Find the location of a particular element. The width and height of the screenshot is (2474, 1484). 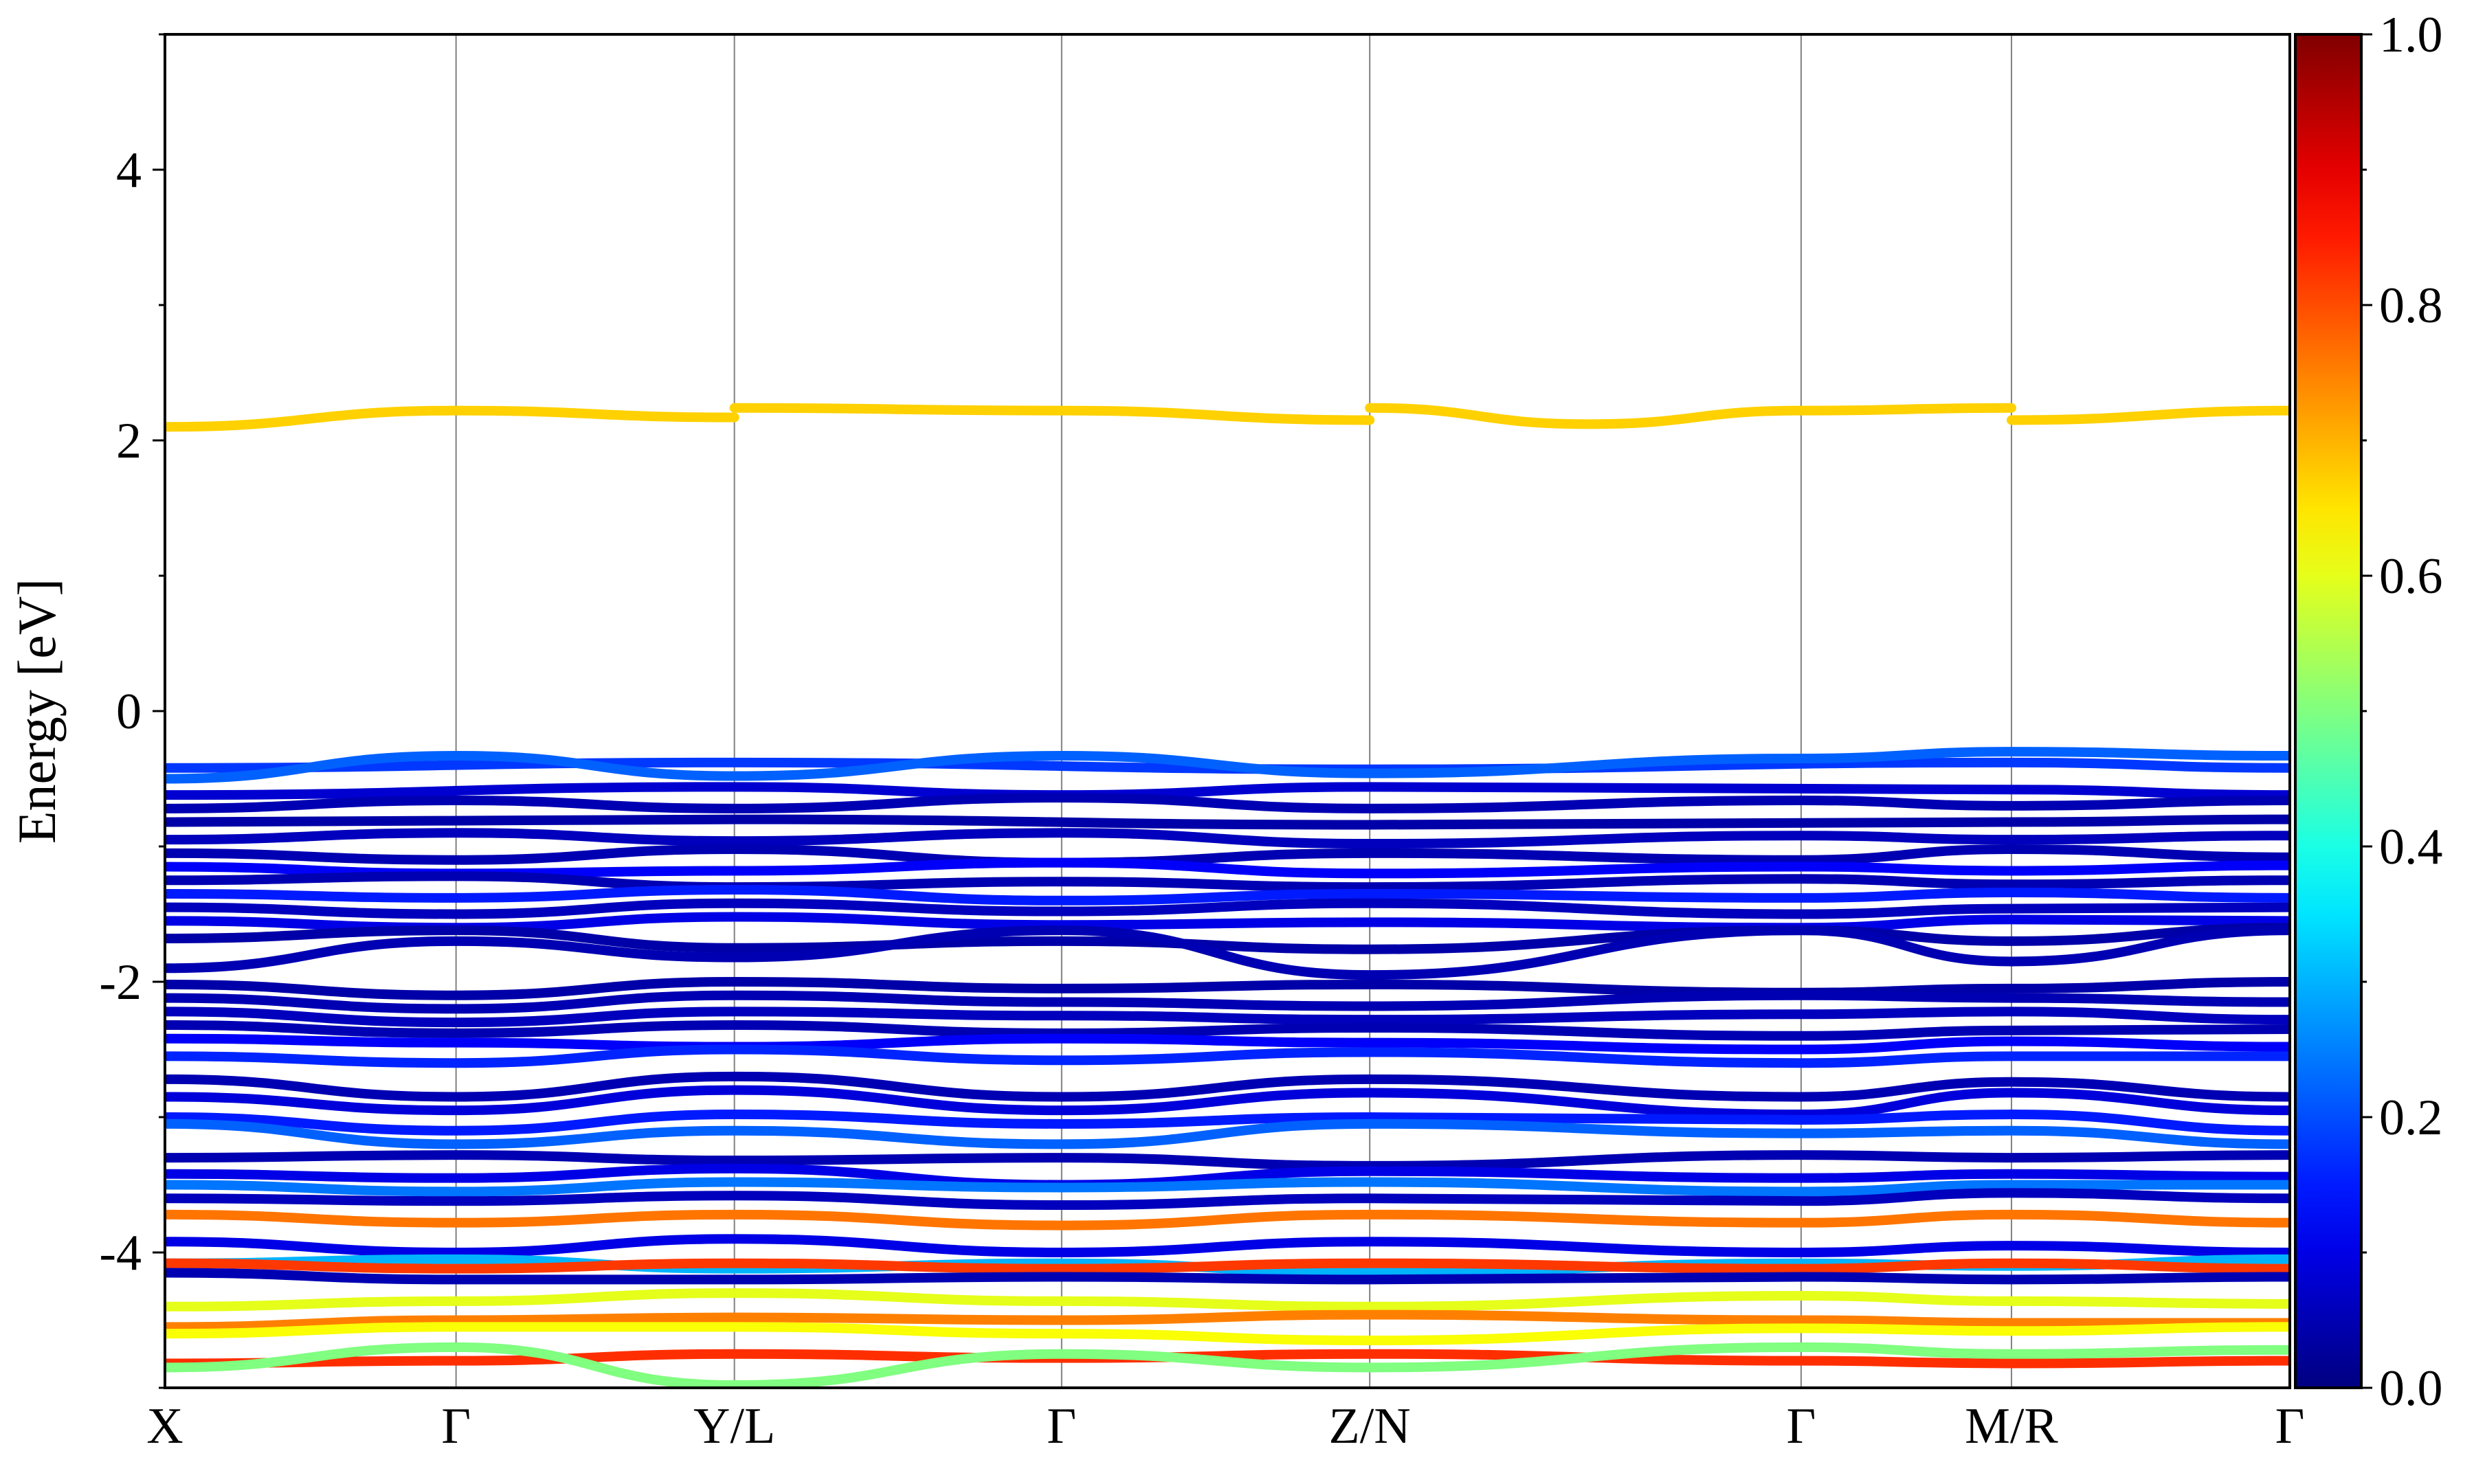

colorbar-tick-label: 0.8 is located at coordinates (2411, 306).